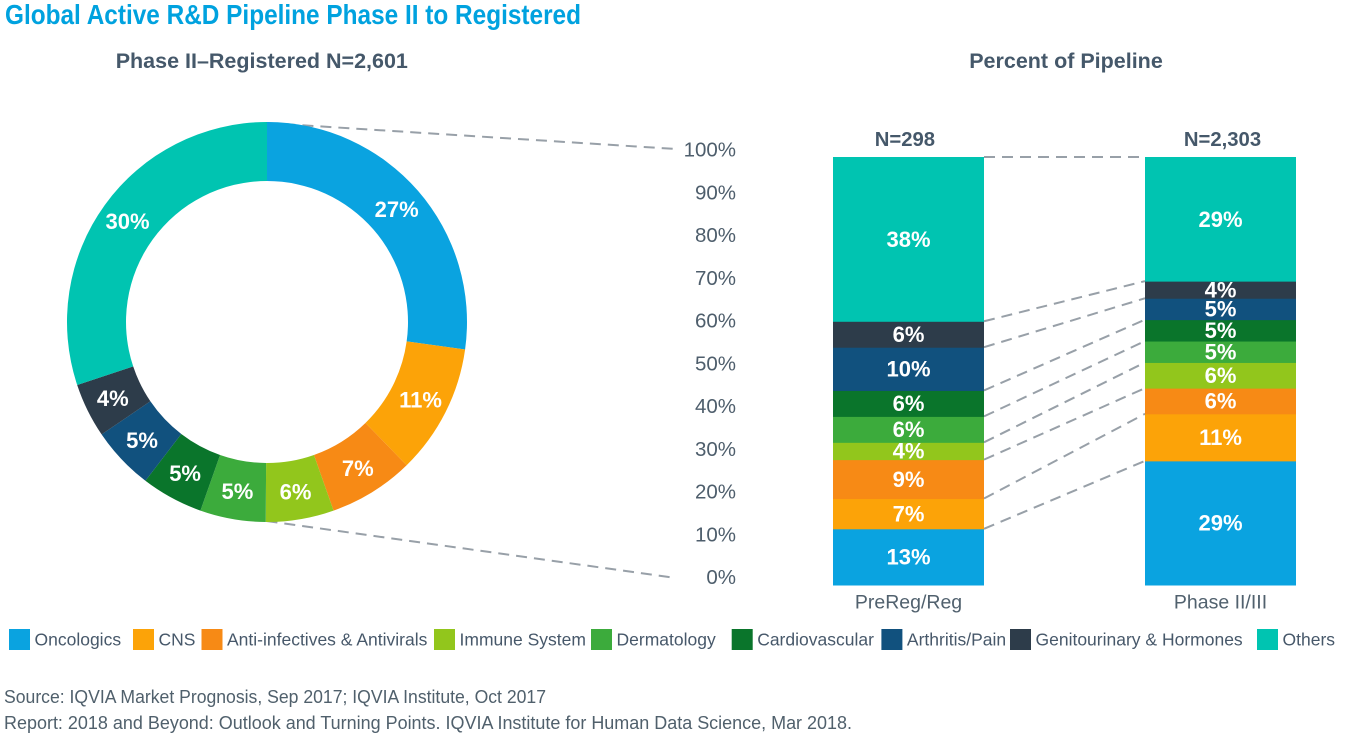 The width and height of the screenshot is (1353, 737). I want to click on svg-text: Cardiovascular, so click(815, 640).